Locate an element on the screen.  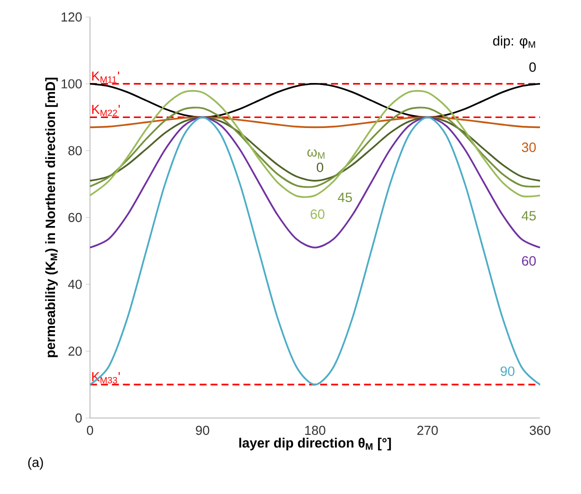
y-tick-label: 0 is located at coordinates (79, 418).